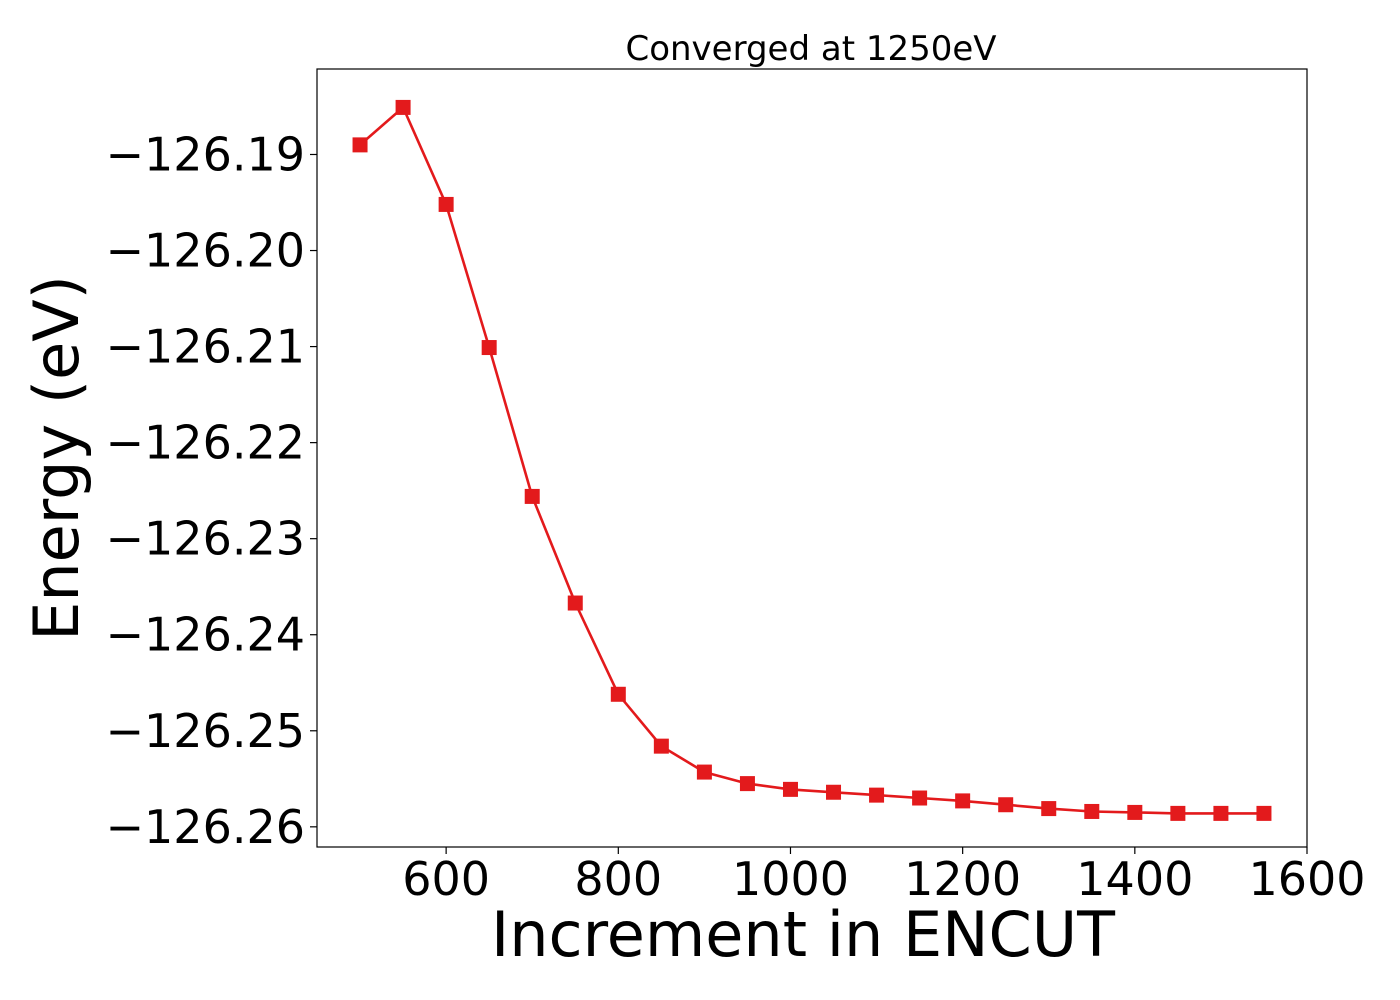 This screenshot has height=1000, width=1400. What do you see at coordinates (962, 879) in the screenshot?
I see `x-tick-label: 1200` at bounding box center [962, 879].